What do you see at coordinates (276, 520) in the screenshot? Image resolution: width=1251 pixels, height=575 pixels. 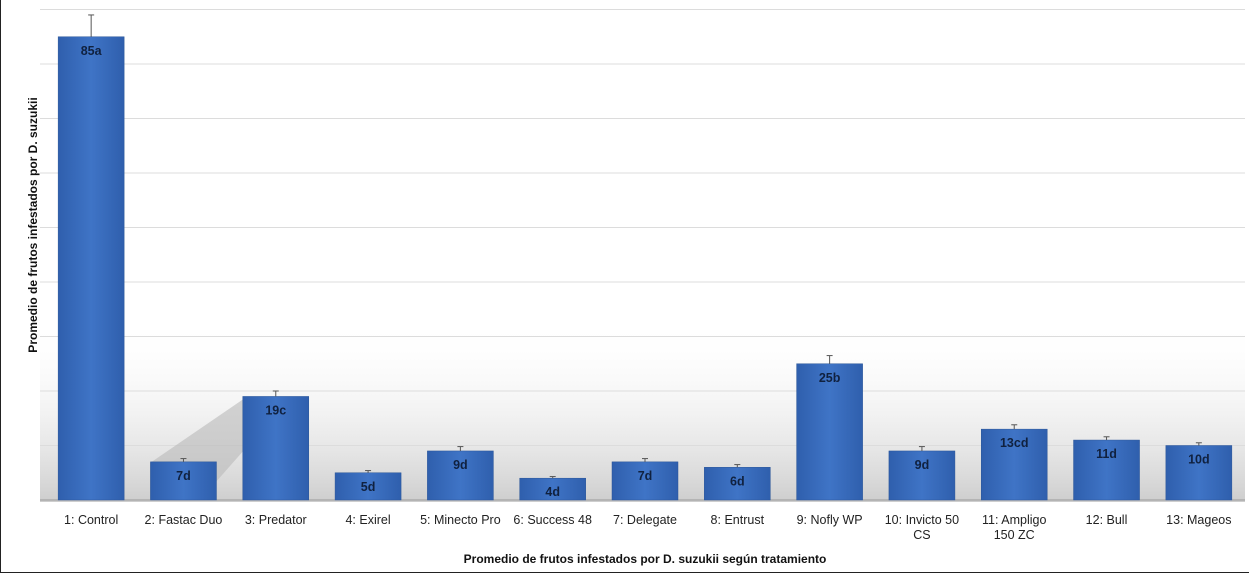 I see `category-label: 3: Predator` at bounding box center [276, 520].